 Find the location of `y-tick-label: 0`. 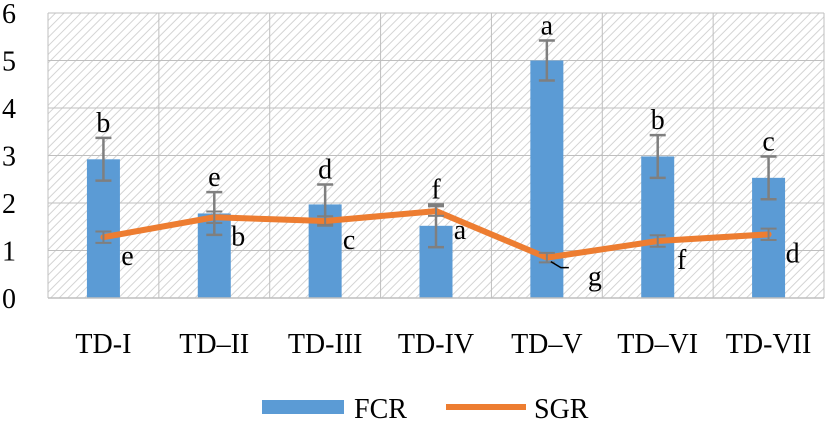

y-tick-label: 0 is located at coordinates (9, 299).